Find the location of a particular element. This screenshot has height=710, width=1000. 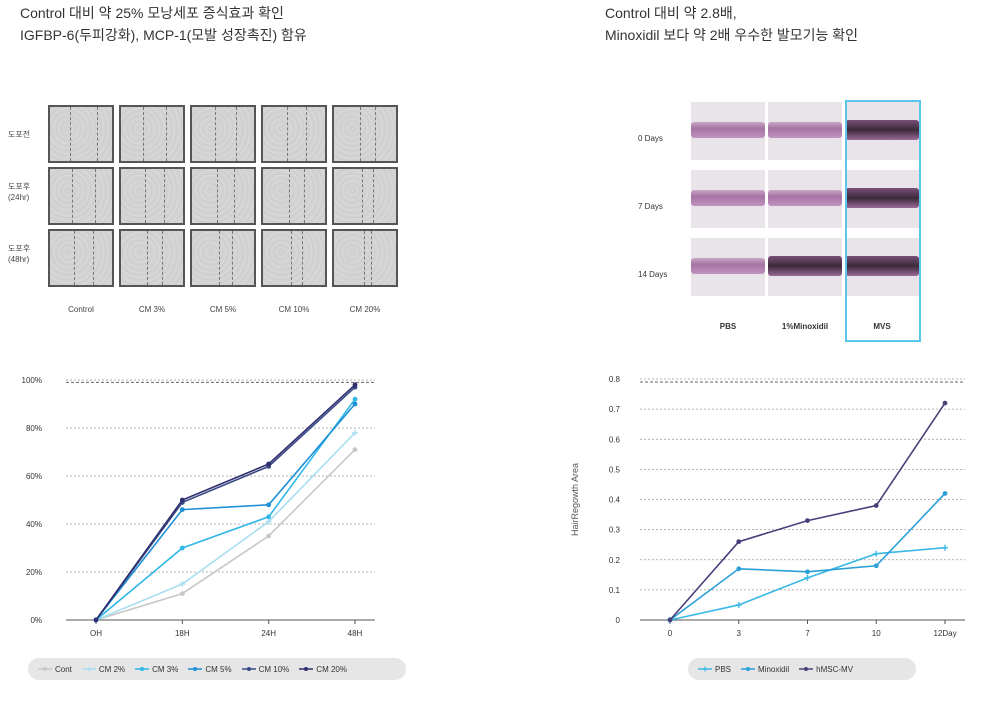

legend-label: PBS is located at coordinates (723, 669).